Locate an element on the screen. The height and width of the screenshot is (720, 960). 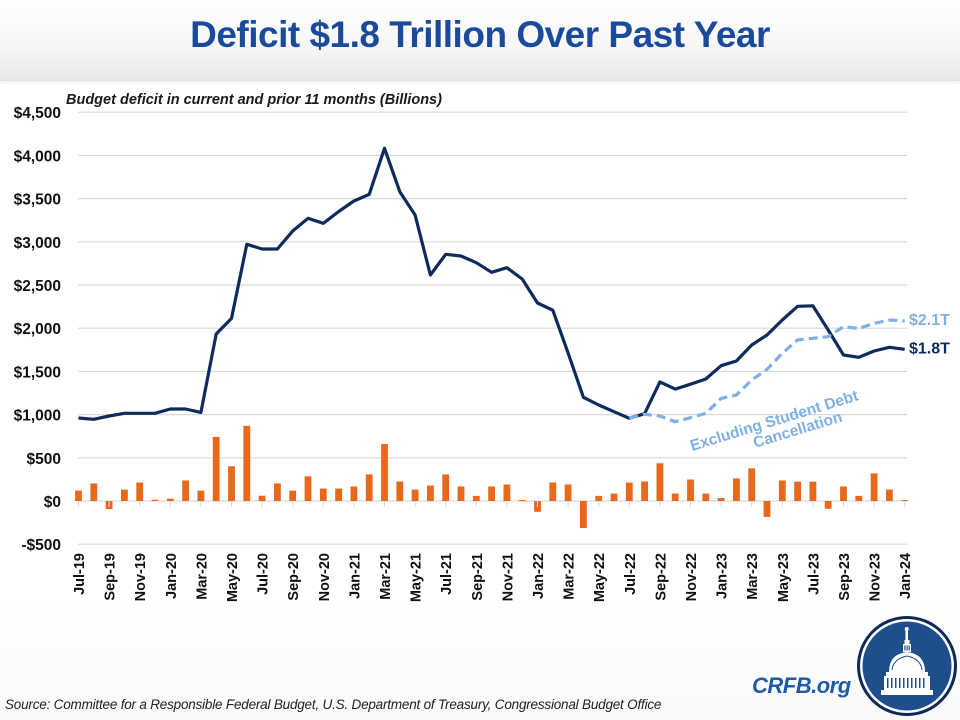
brand-link: CRFB.org is located at coordinates (801, 685).